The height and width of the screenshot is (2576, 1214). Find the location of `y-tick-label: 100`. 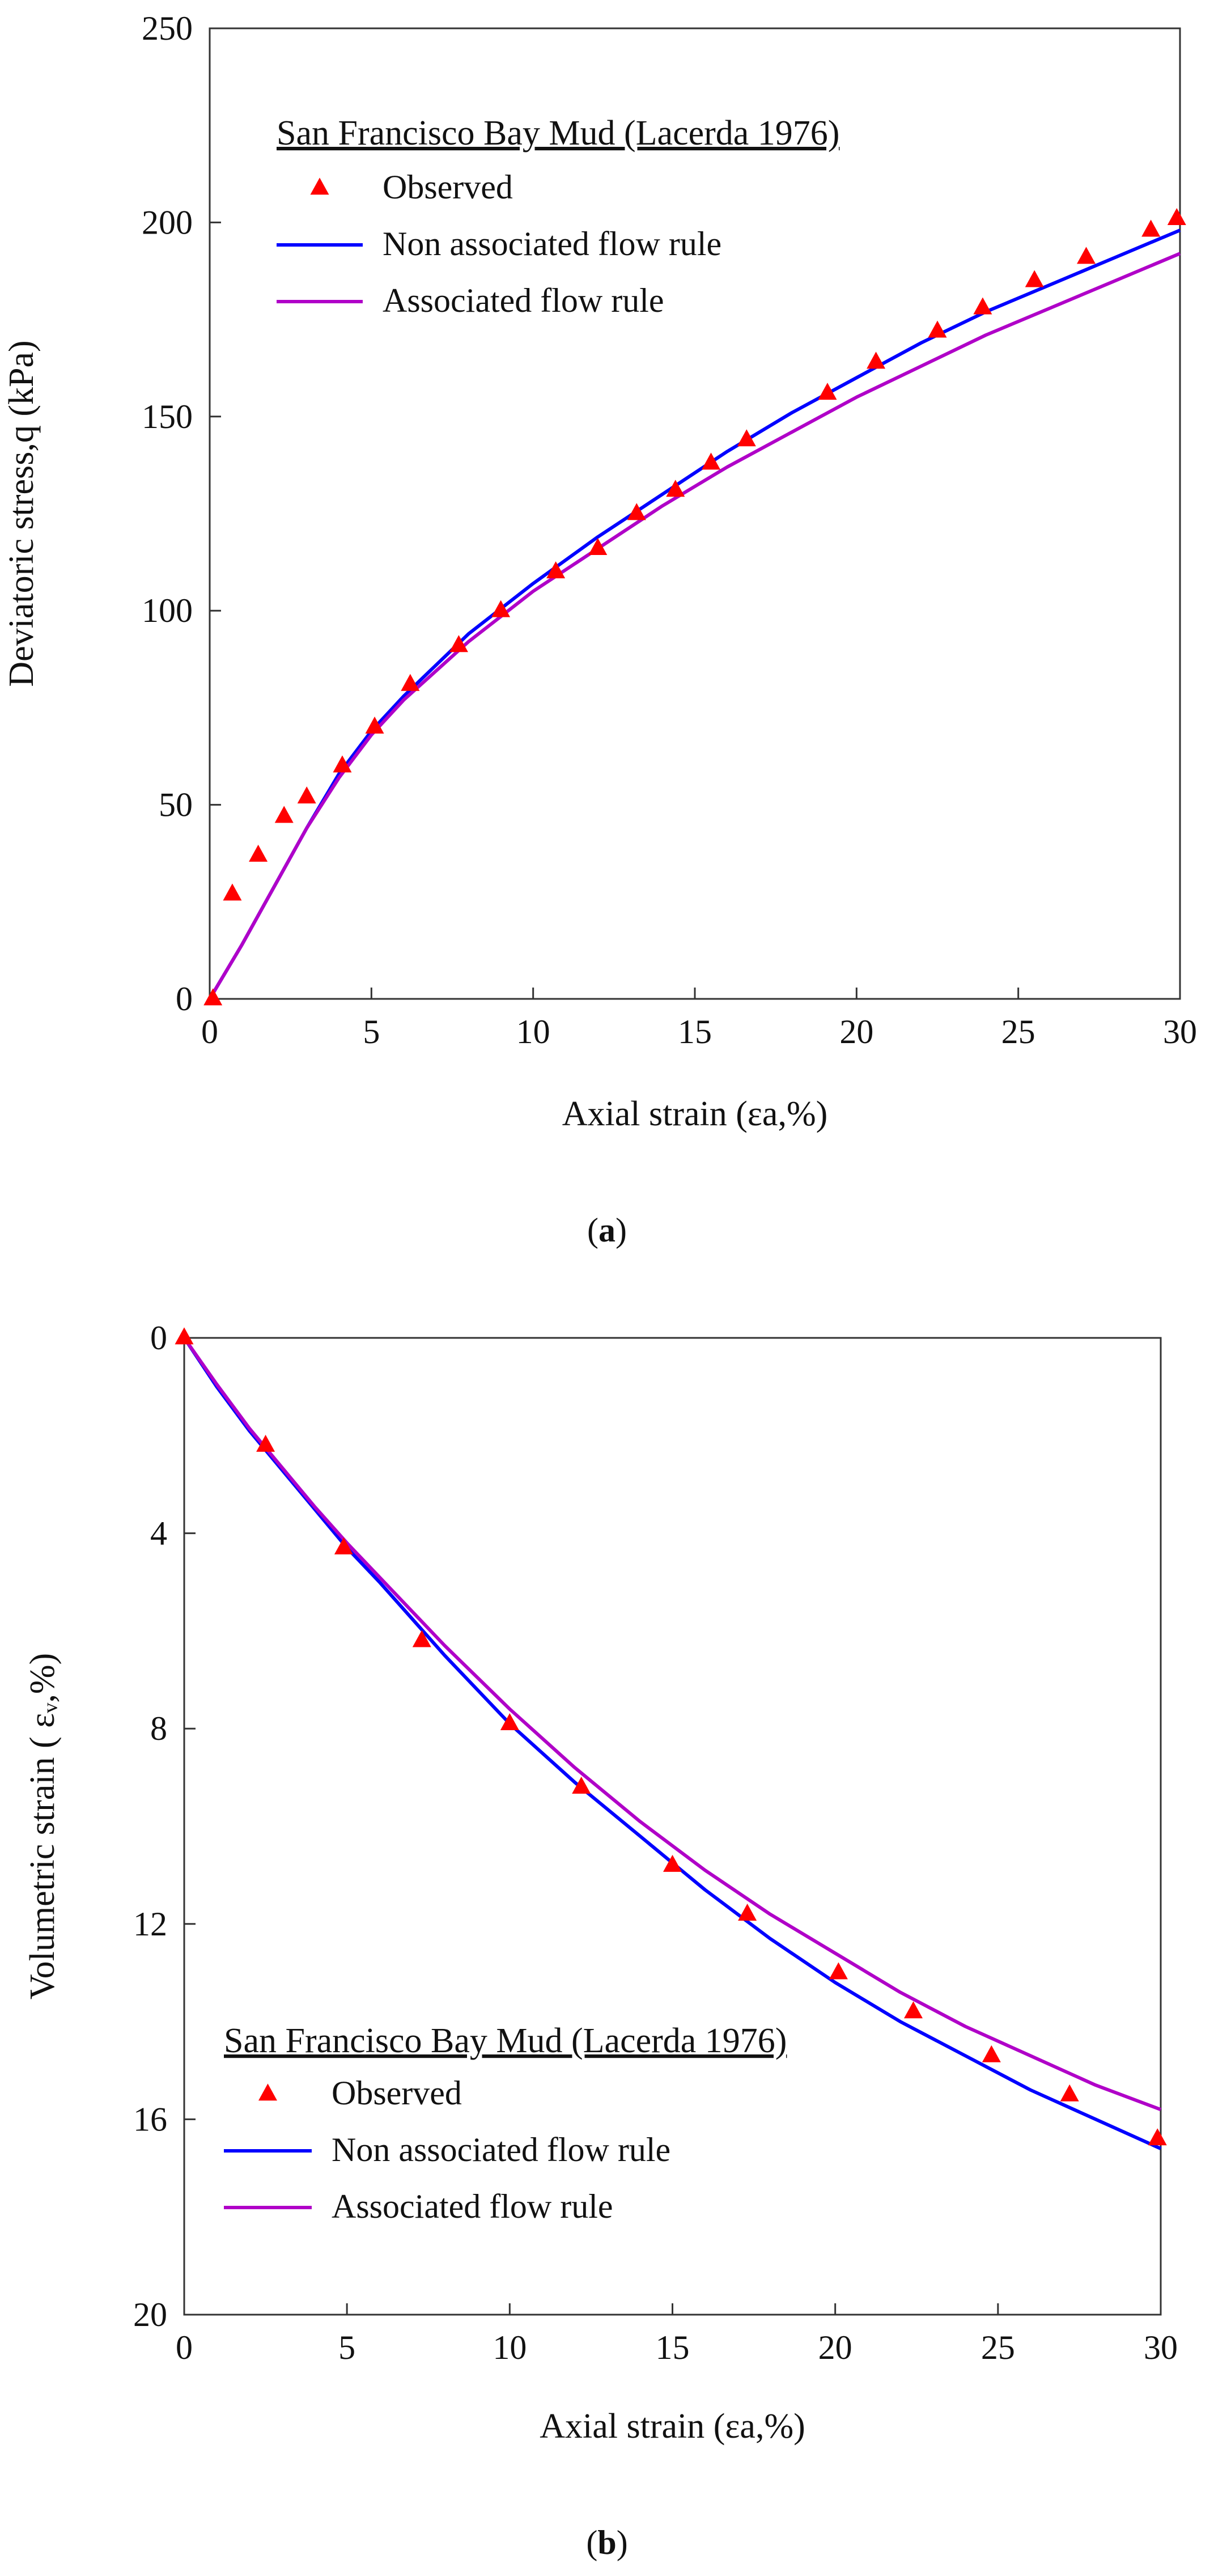

y-tick-label: 100 is located at coordinates (167, 610).